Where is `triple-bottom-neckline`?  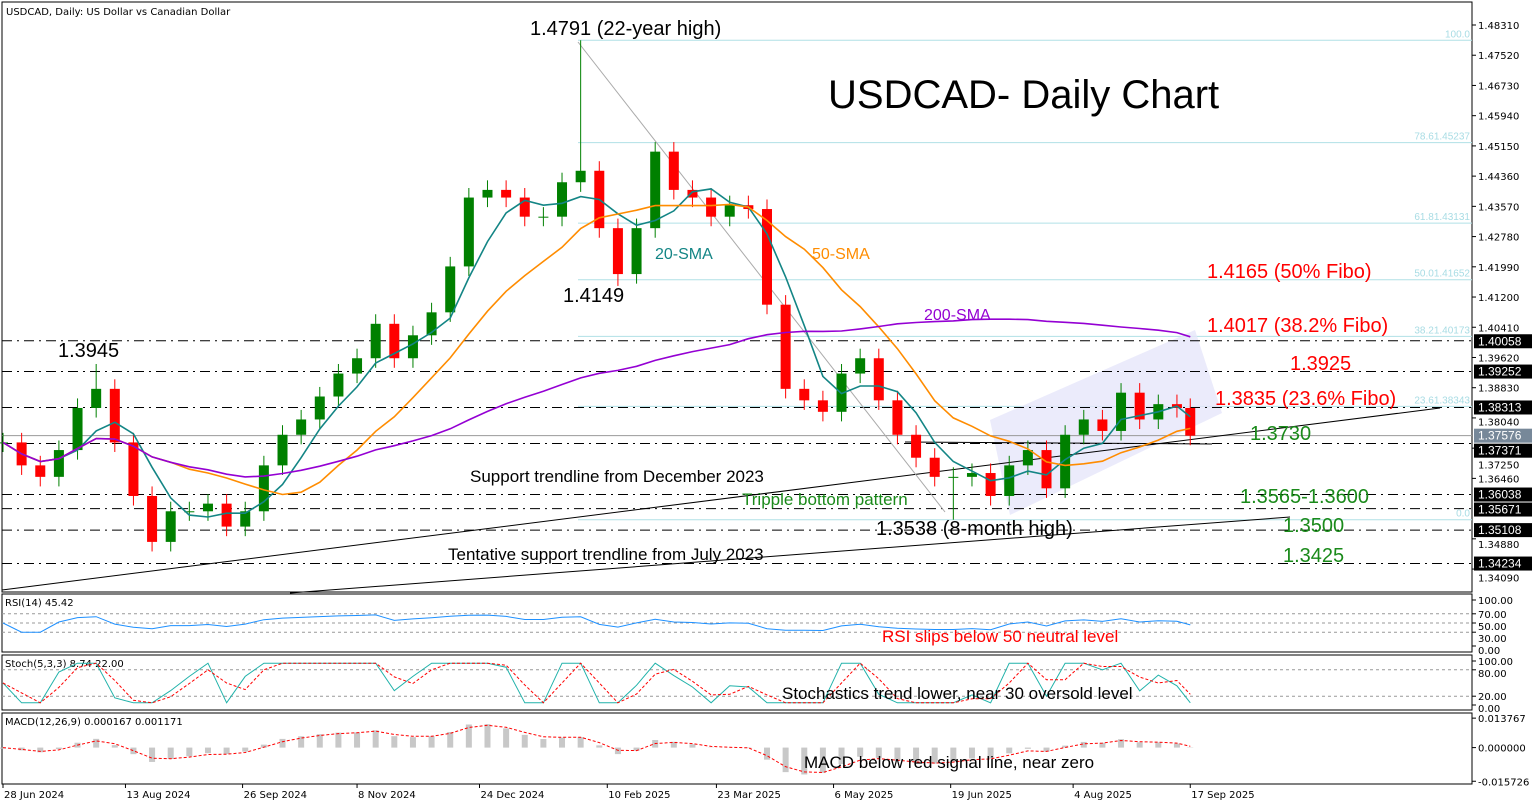
triple-bottom-neckline is located at coordinates (1058, 443).